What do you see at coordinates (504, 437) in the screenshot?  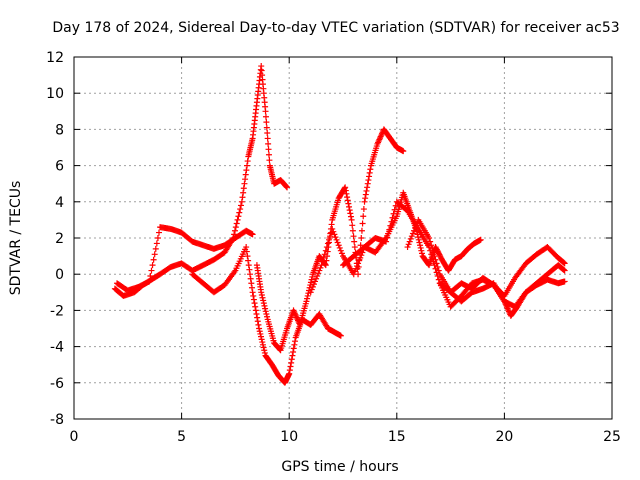 I see `x-tick-label: 20` at bounding box center [504, 437].